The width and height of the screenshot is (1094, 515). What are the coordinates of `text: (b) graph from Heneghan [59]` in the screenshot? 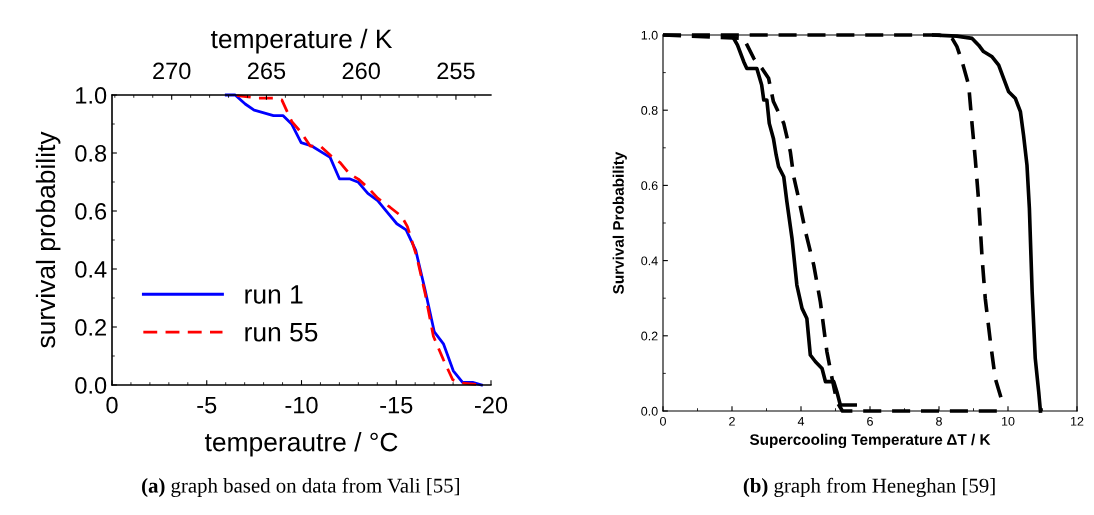 It's located at (869, 487).